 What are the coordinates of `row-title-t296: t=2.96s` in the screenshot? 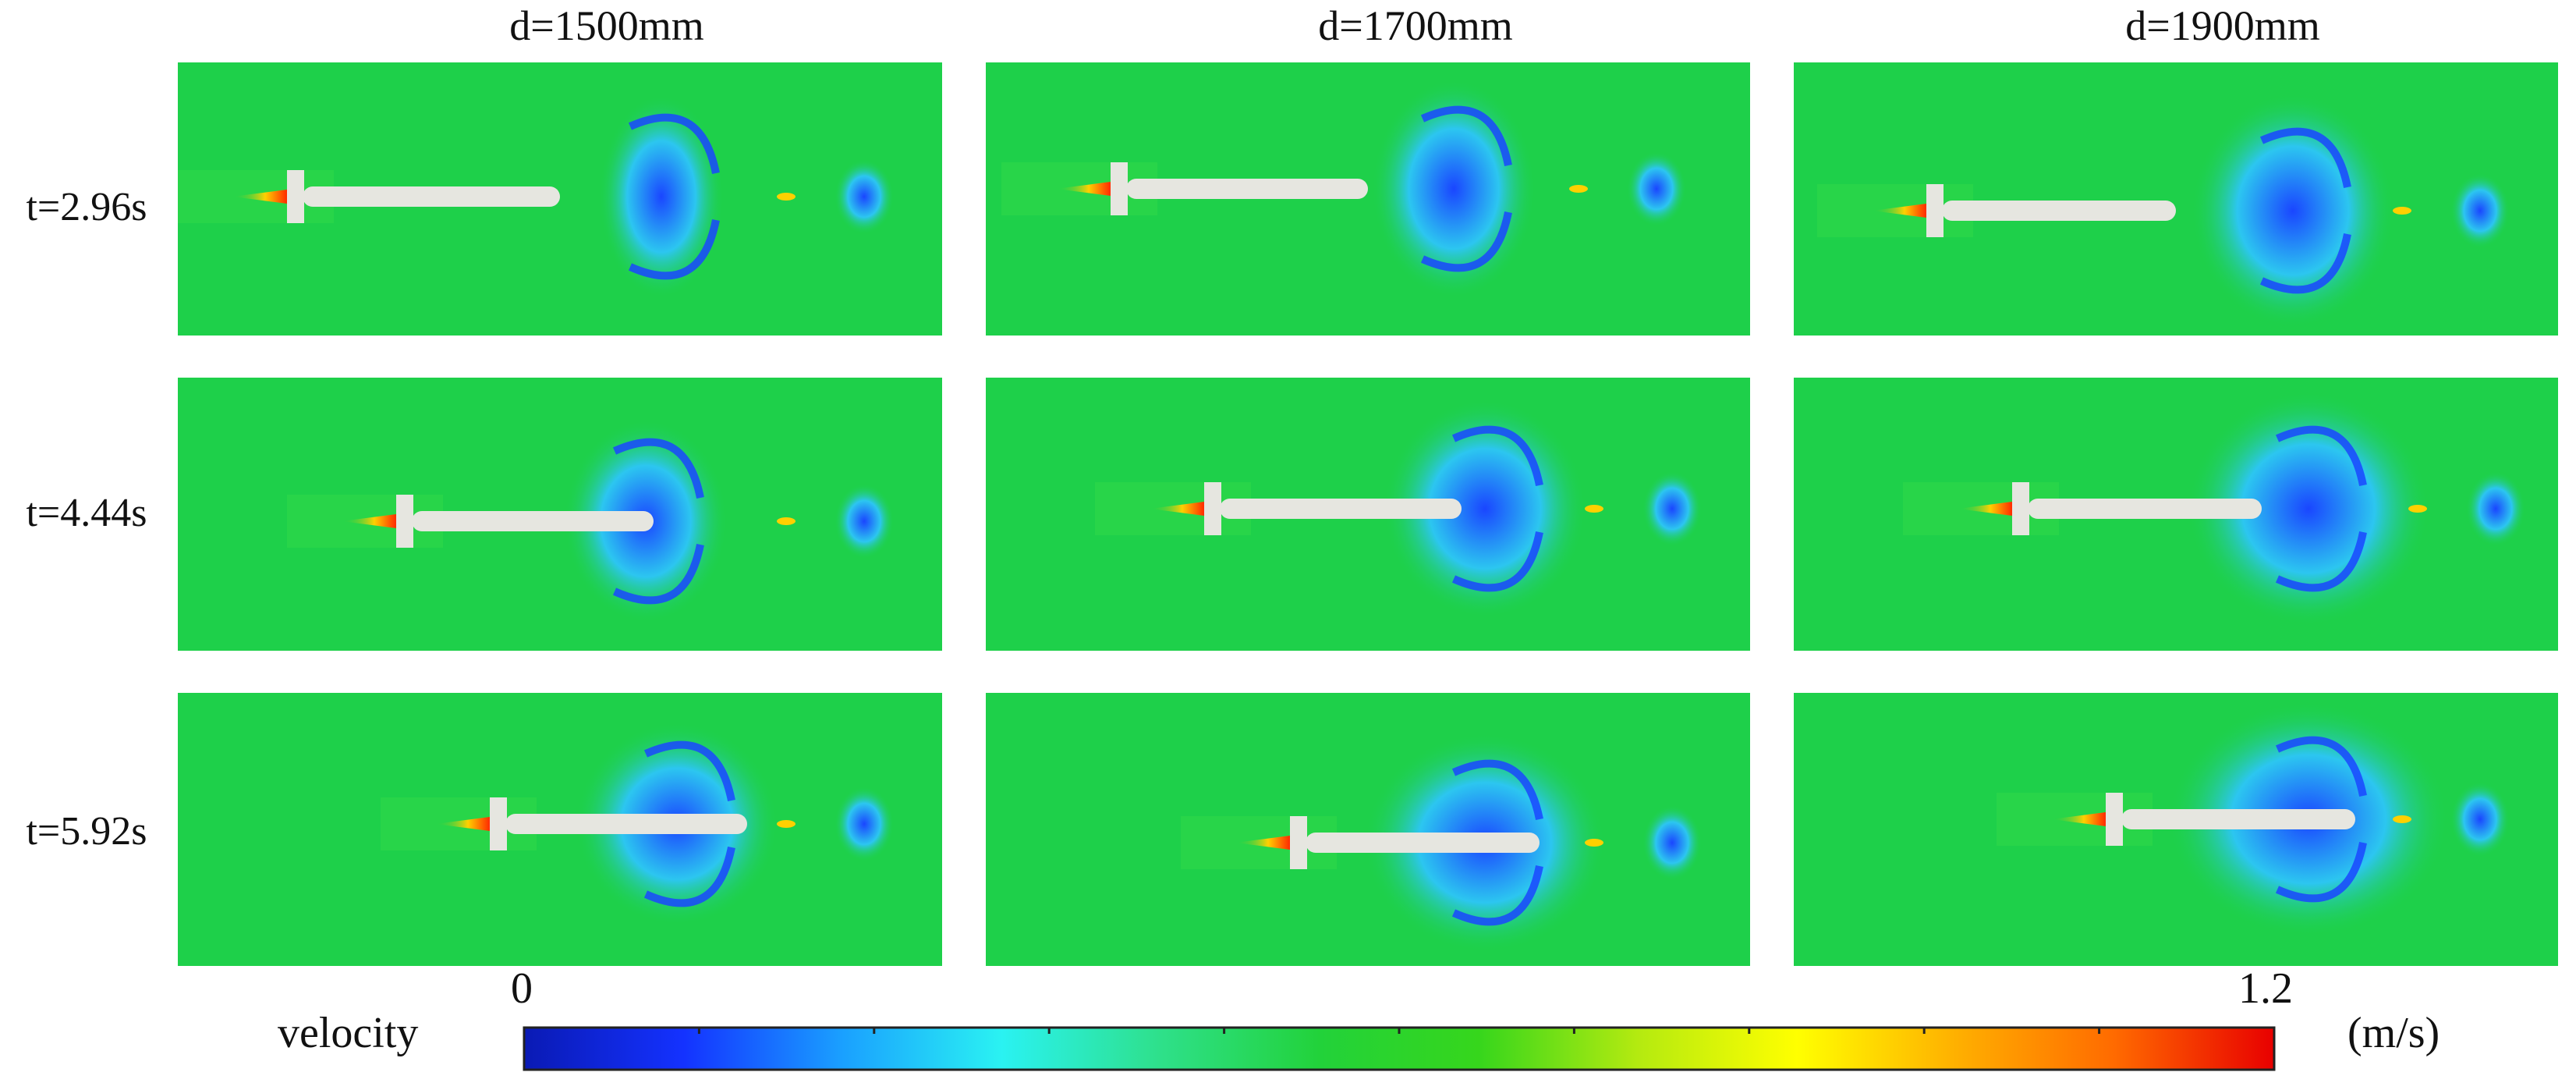 It's located at (86, 207).